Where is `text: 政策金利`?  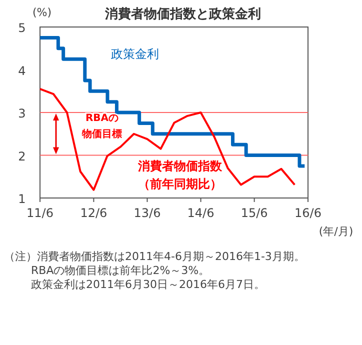 text: 政策金利 is located at coordinates (135, 54).